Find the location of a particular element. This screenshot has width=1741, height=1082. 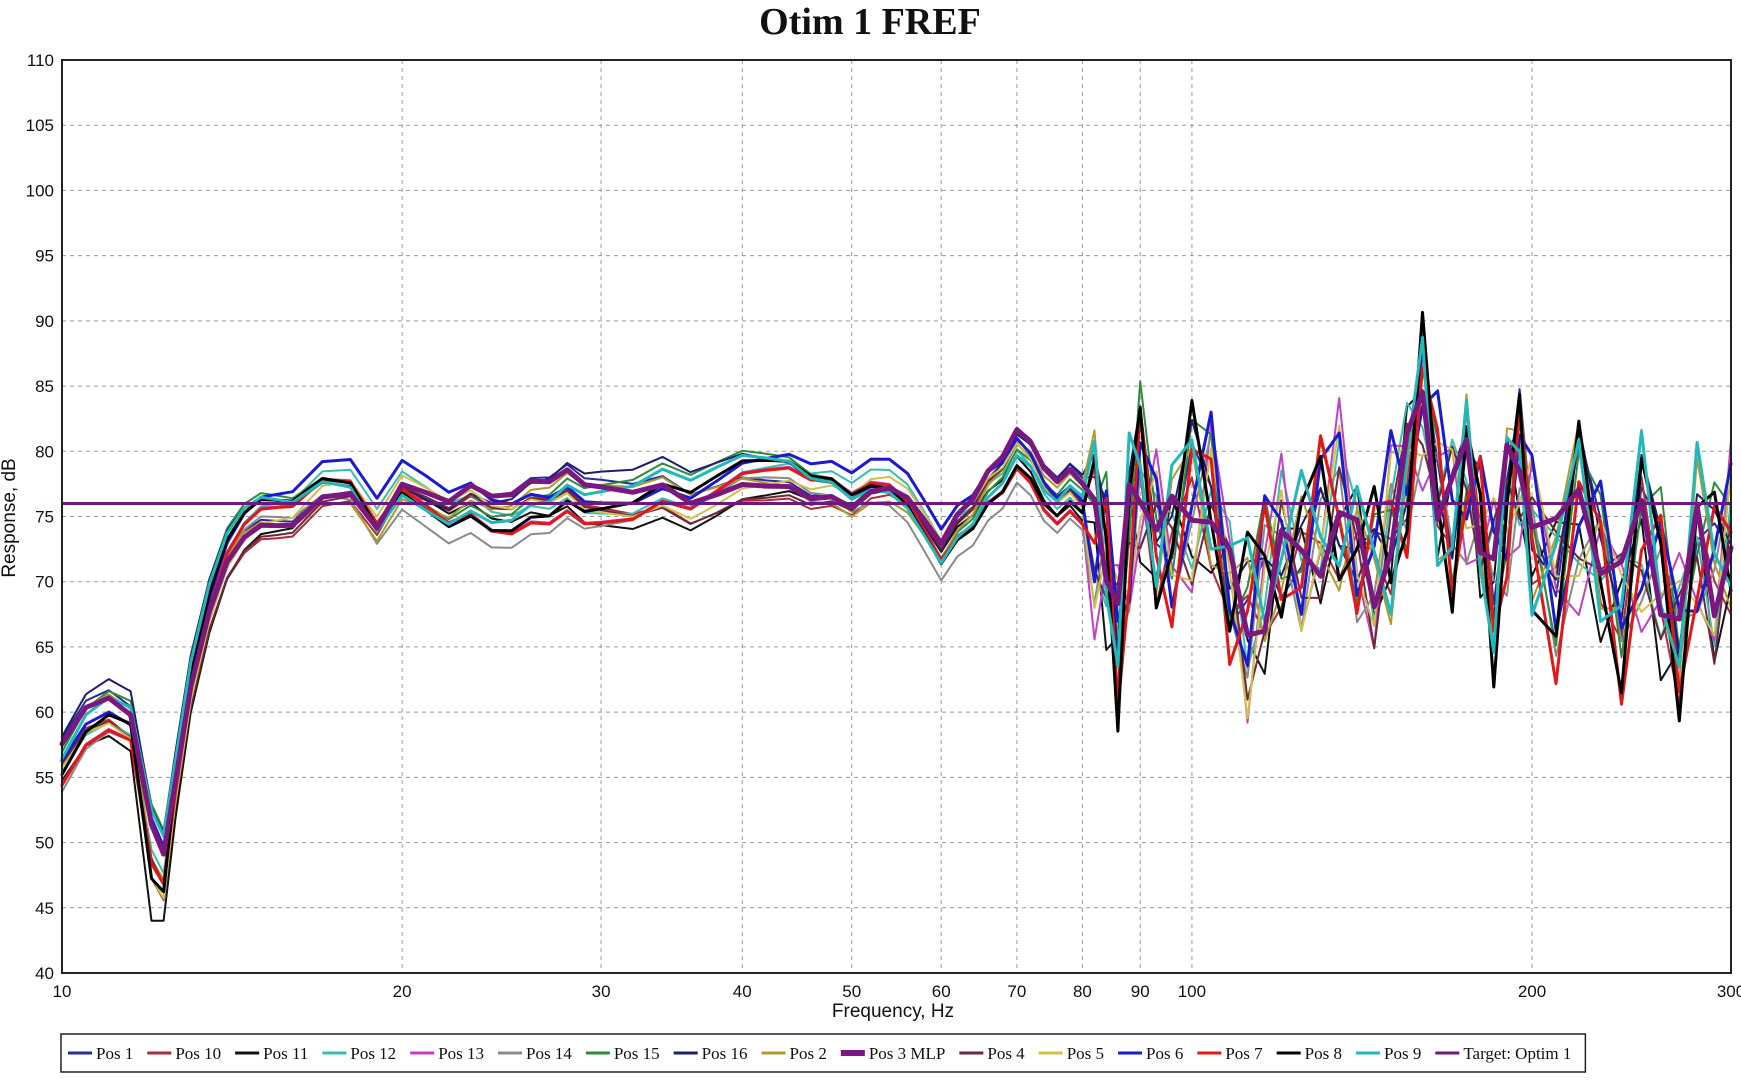

x-axis-ticks: 10 20 30 40 50 60 70 80 90 100 200 300 is located at coordinates (897, 991).